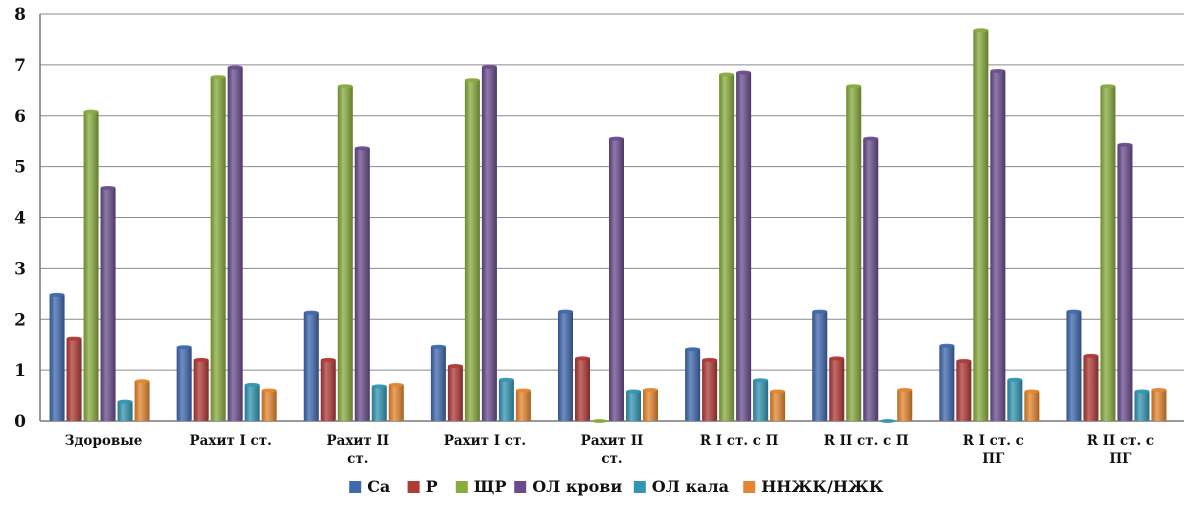 The width and height of the screenshot is (1192, 506). I want to click on x-tick-label-7-0: R I ст. с, so click(993, 441).